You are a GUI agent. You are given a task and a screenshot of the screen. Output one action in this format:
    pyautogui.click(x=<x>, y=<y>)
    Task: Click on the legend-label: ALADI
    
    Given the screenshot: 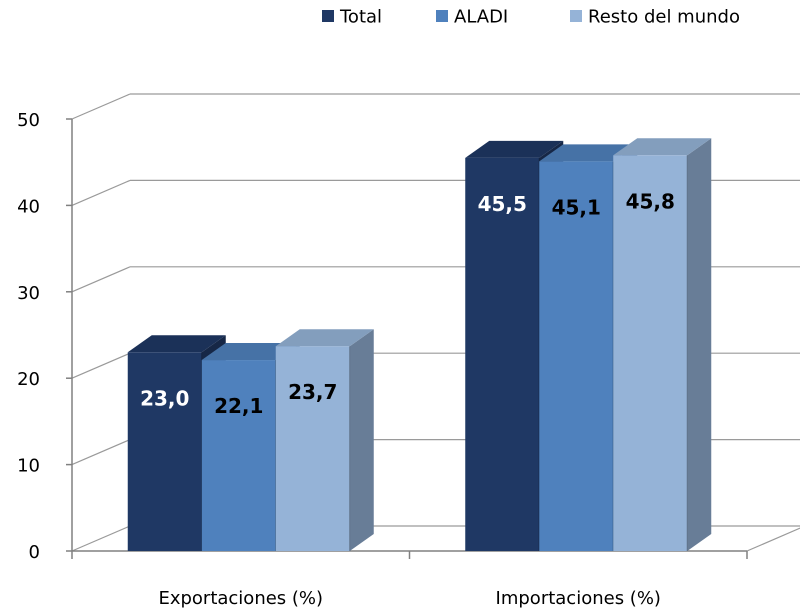 What is the action you would take?
    pyautogui.click(x=481, y=17)
    